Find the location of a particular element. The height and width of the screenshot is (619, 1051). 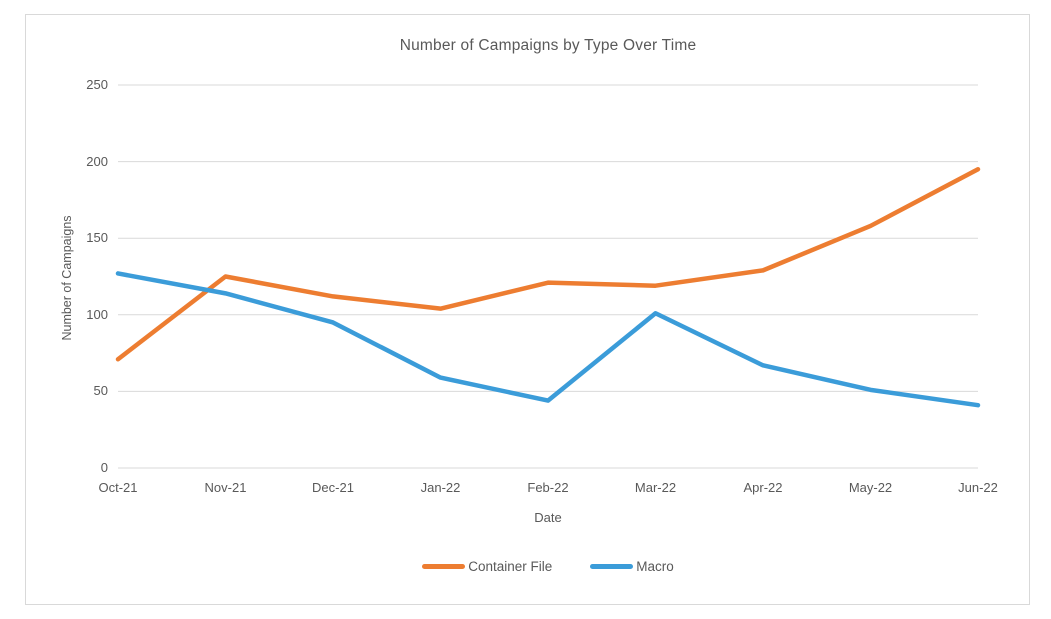

x-tick-label-jan-22: Jan-22 is located at coordinates (440, 487).